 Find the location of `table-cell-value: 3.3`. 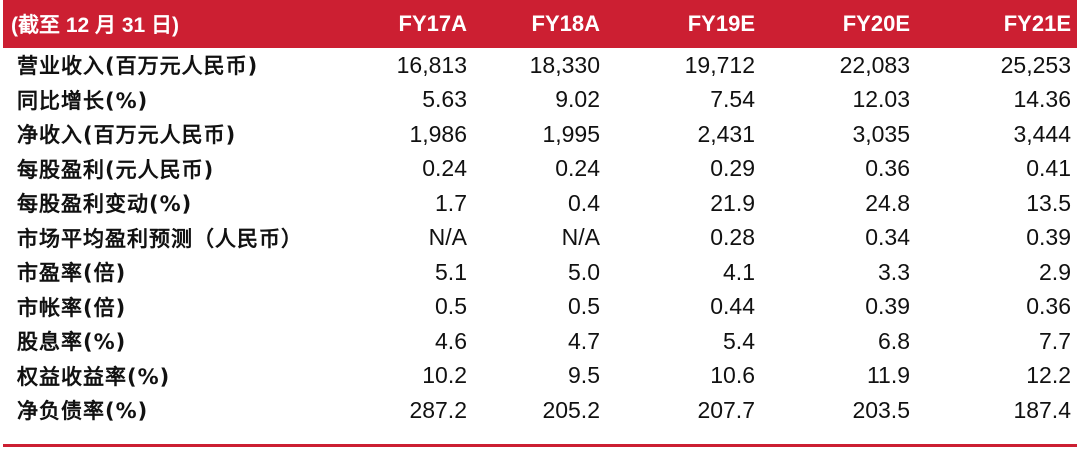

table-cell-value: 3.3 is located at coordinates (894, 271).